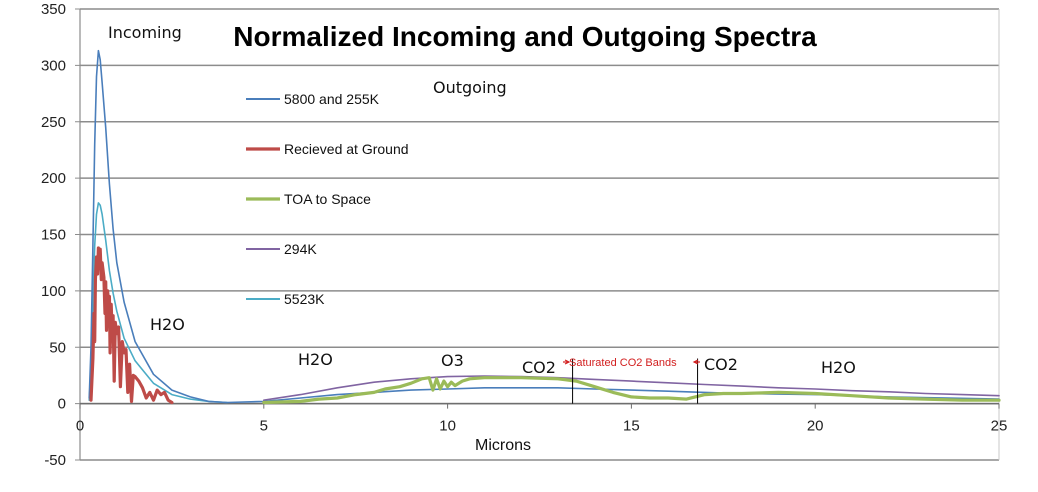 This screenshot has height=492, width=1038. Describe the element at coordinates (304, 299) in the screenshot. I see `legend-label-5523k: 5523K` at that location.